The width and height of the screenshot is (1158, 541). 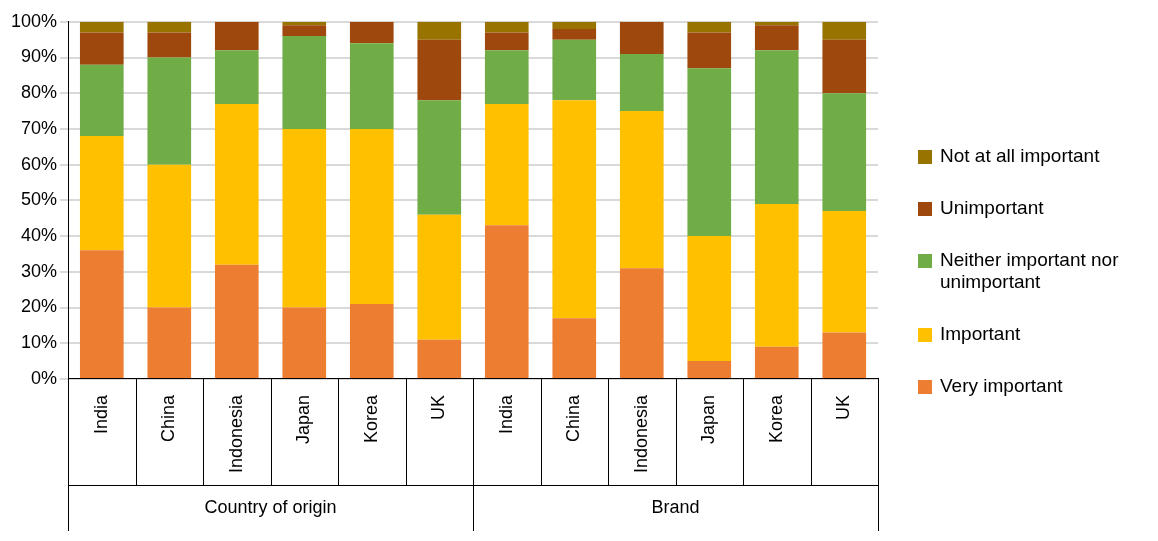 I want to click on y-tick-label: 50%, so click(x=39, y=199).